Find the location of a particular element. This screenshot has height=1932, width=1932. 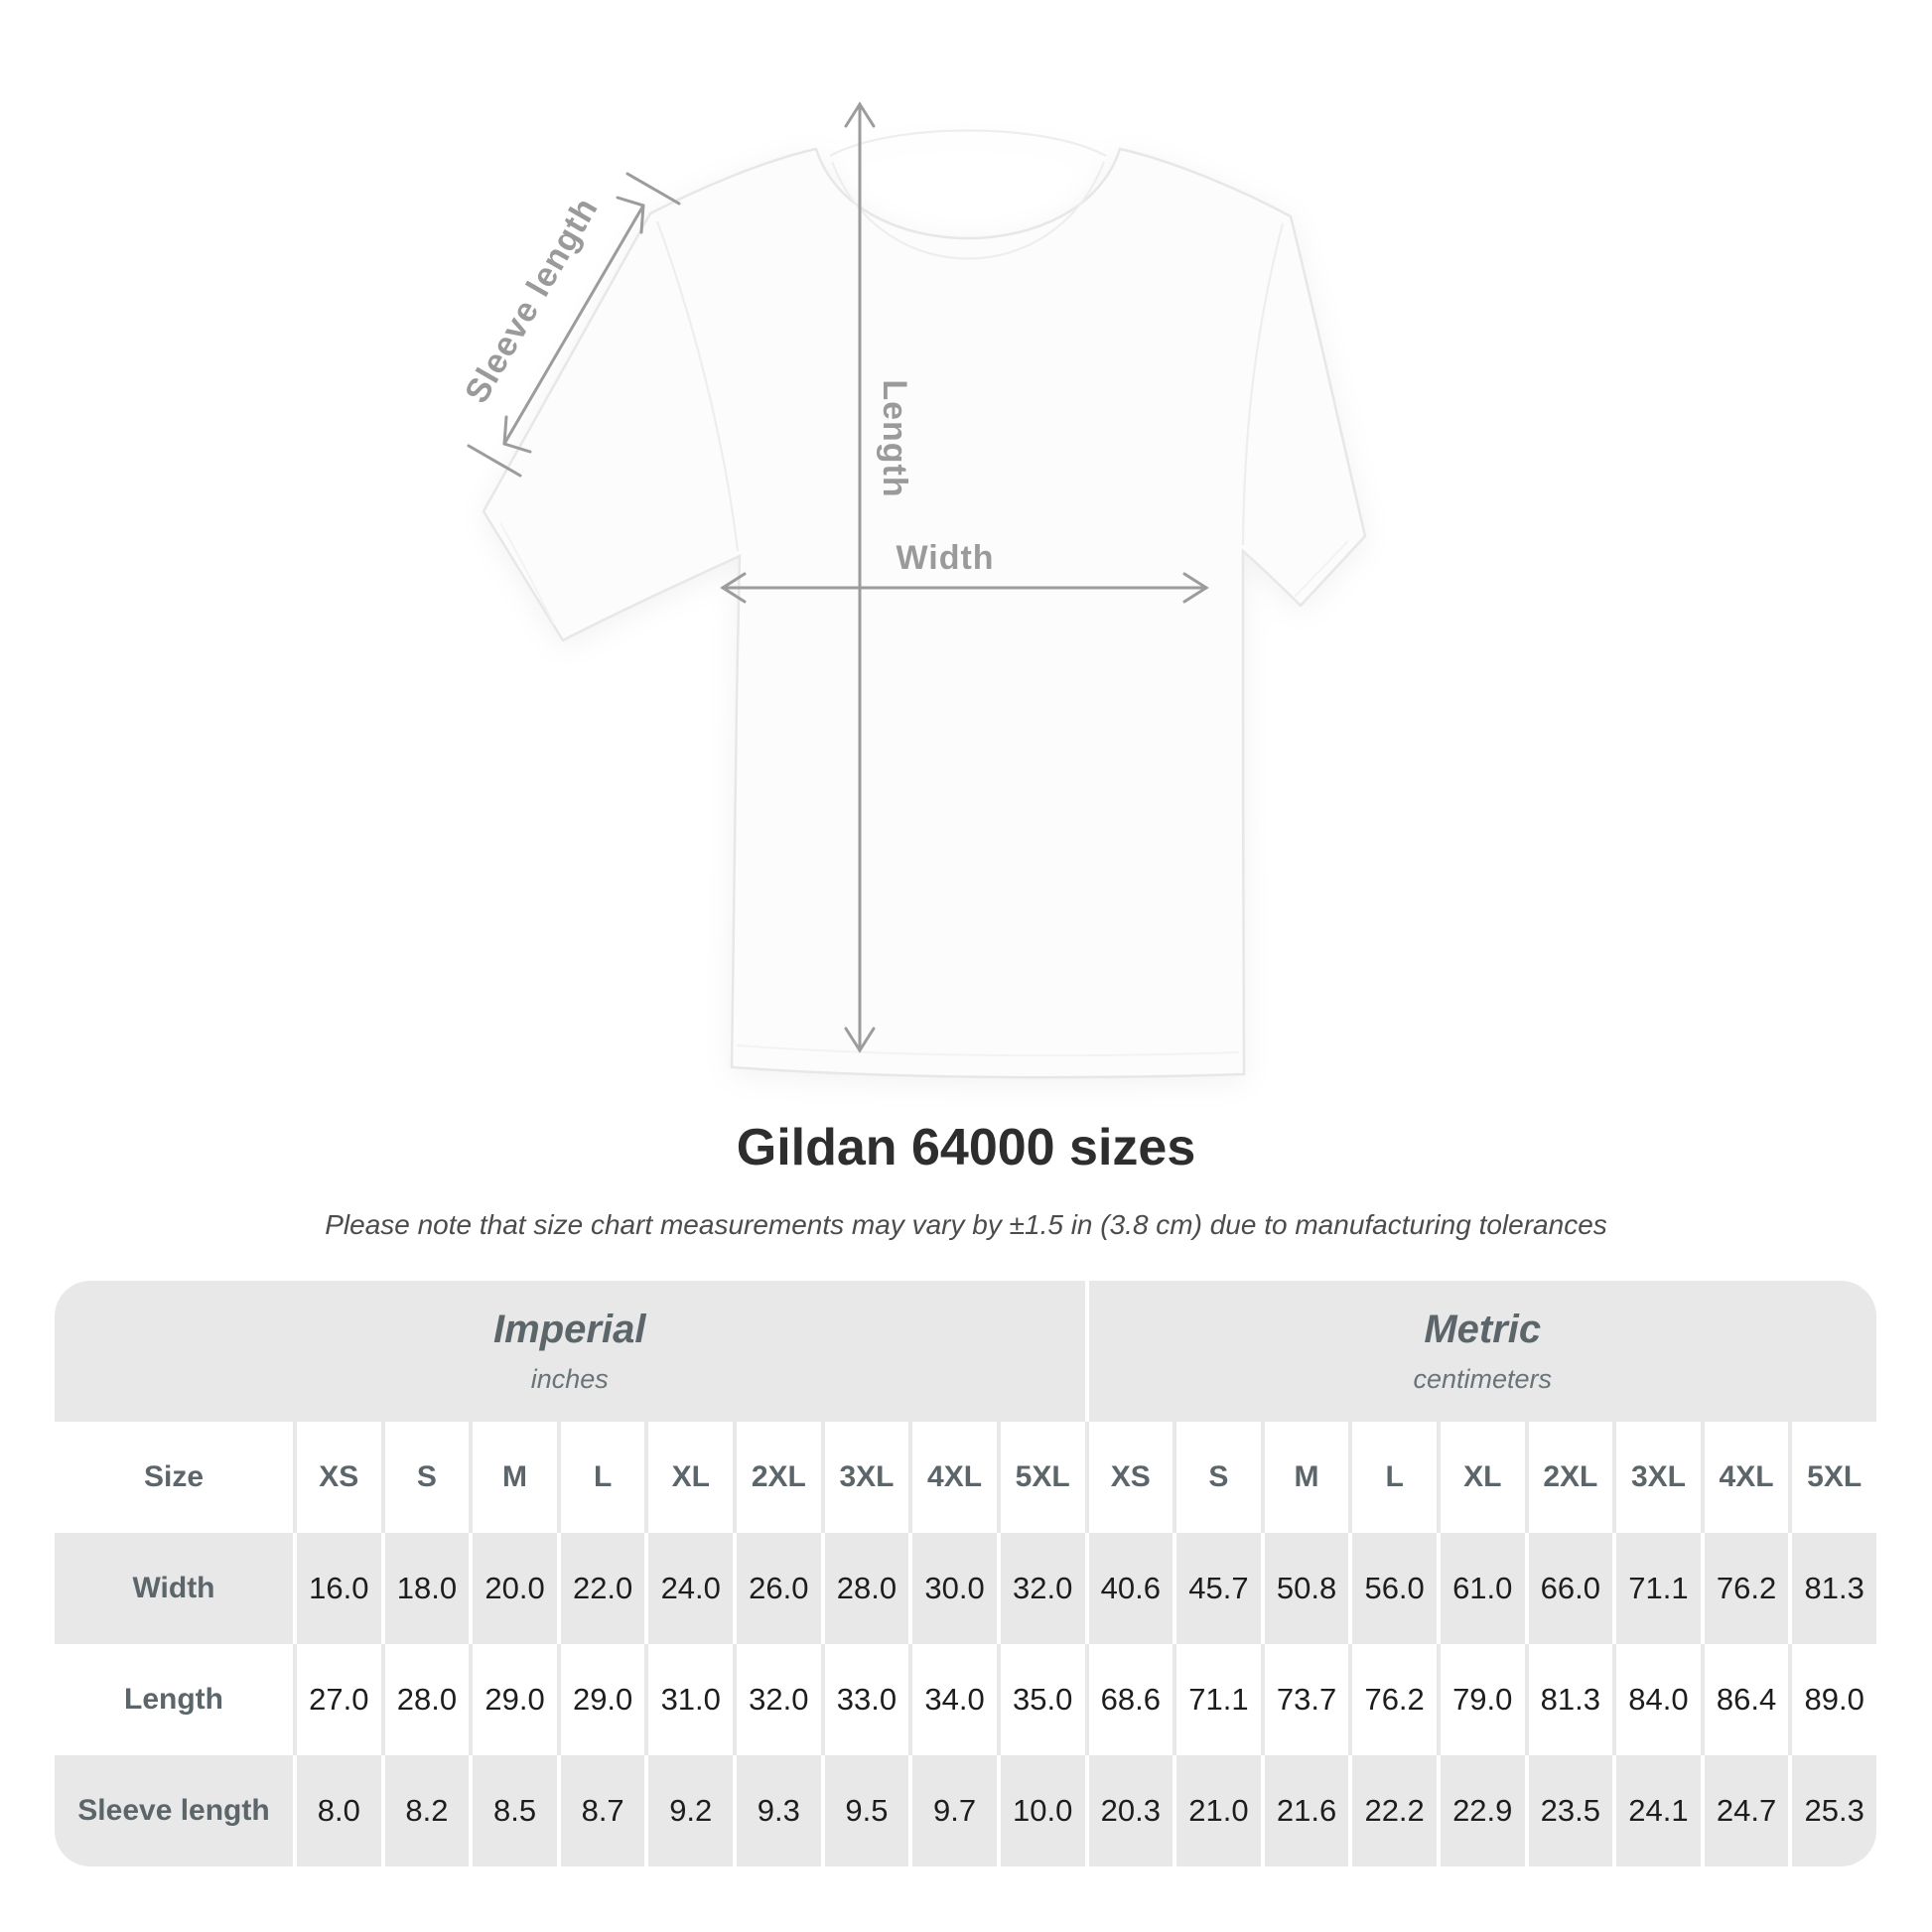

value-cell: 25.3 is located at coordinates (1834, 1810).